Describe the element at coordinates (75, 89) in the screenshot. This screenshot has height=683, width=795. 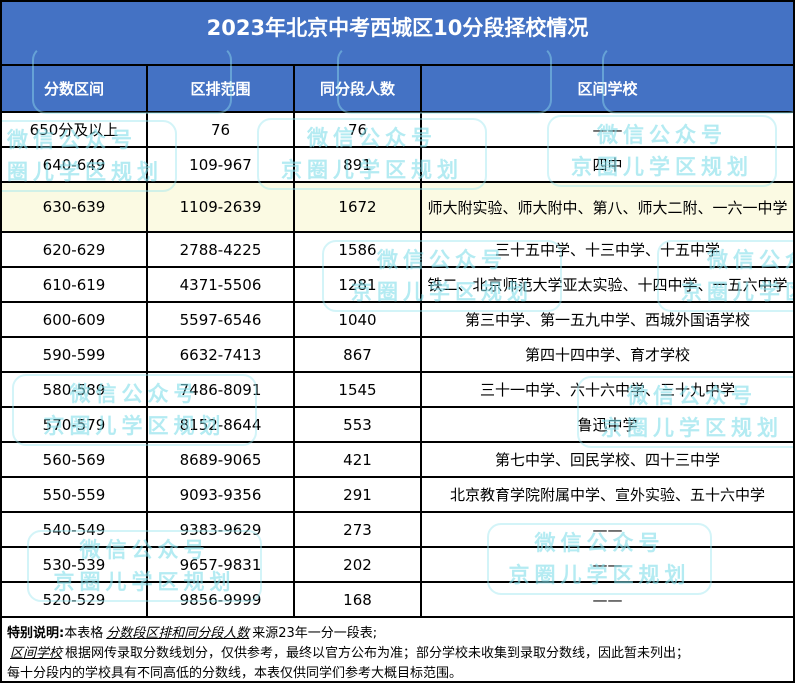
I see `col-header-score-range: 分数区间` at that location.